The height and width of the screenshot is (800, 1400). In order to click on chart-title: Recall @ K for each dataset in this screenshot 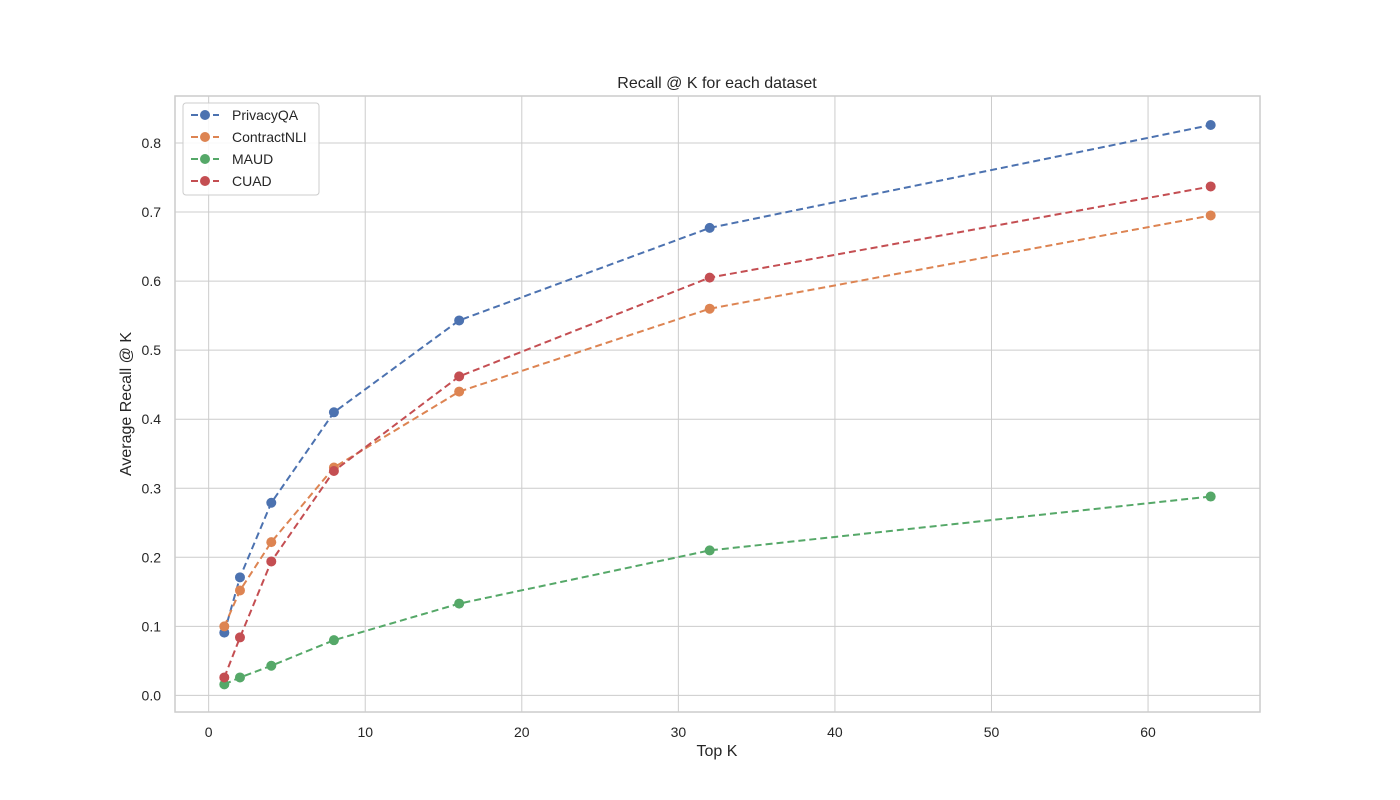, I will do `click(717, 83)`.